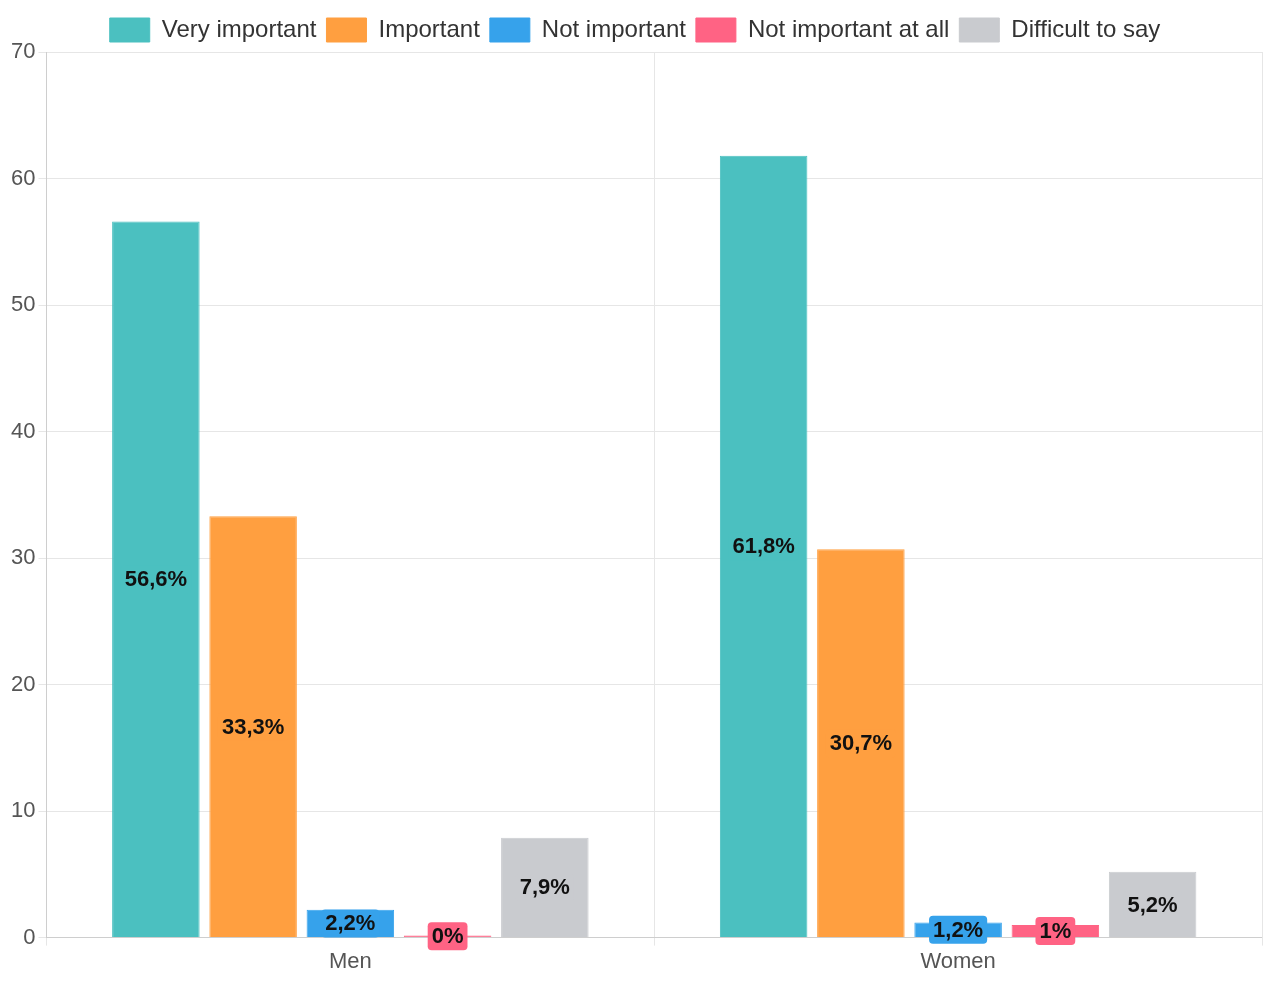 This screenshot has height=986, width=1274. Describe the element at coordinates (23, 683) in the screenshot. I see `y-tick-label: 20` at that location.